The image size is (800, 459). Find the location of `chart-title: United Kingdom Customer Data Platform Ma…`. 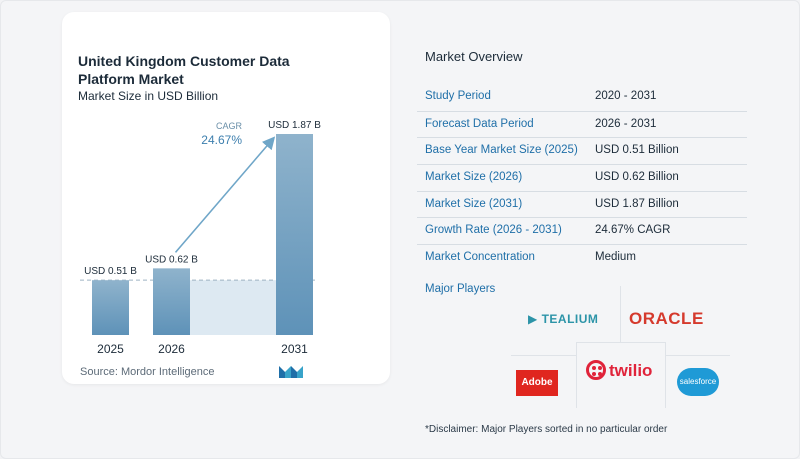

chart-title: United Kingdom Customer Data Platform Ma… is located at coordinates (184, 70).